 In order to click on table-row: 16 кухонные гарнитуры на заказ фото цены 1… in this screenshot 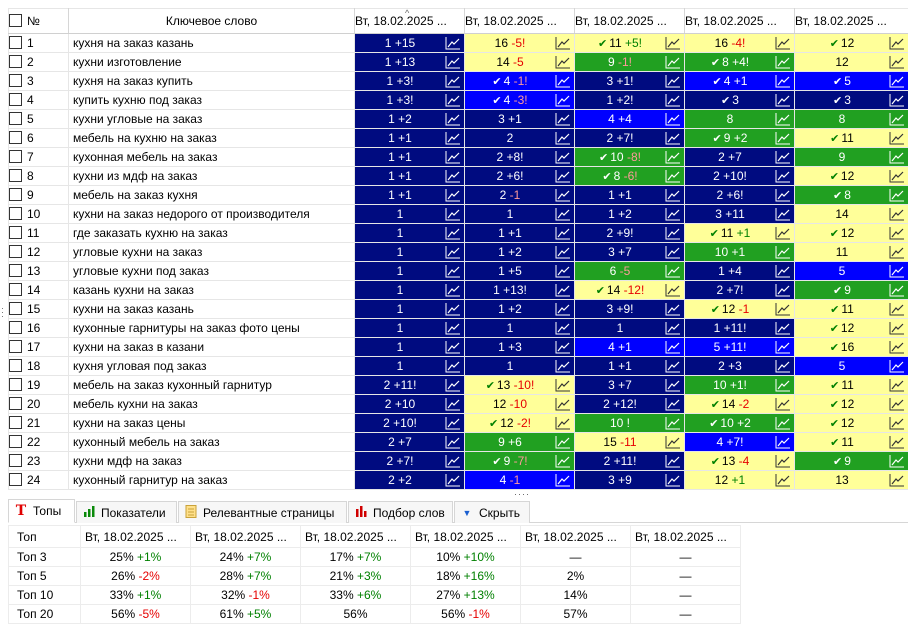, I will do `click(458, 328)`.